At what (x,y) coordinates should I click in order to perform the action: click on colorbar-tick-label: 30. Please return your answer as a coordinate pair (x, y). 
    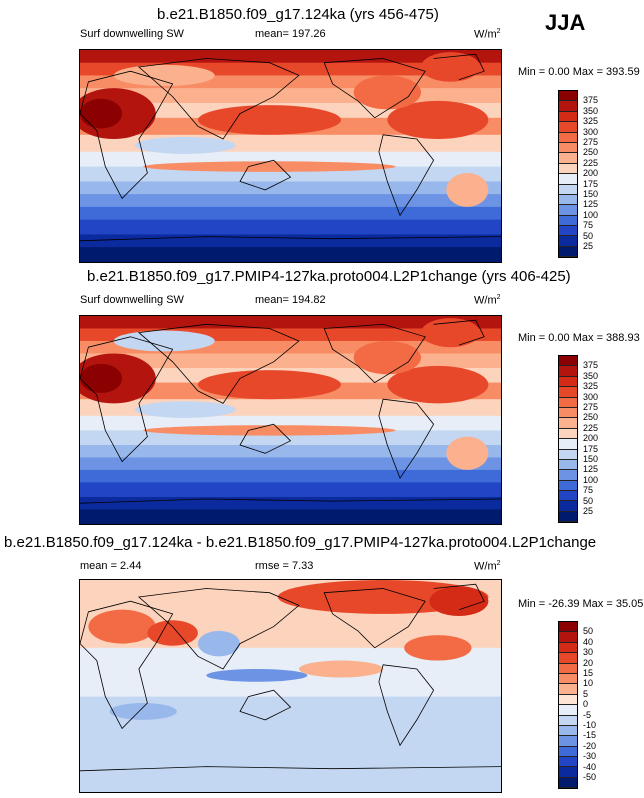
    Looking at the image, I should click on (588, 652).